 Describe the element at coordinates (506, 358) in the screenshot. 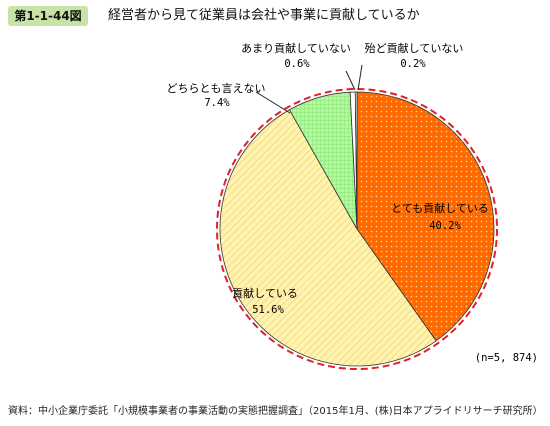

I see `sample-size-note: (n=5, 874)` at that location.